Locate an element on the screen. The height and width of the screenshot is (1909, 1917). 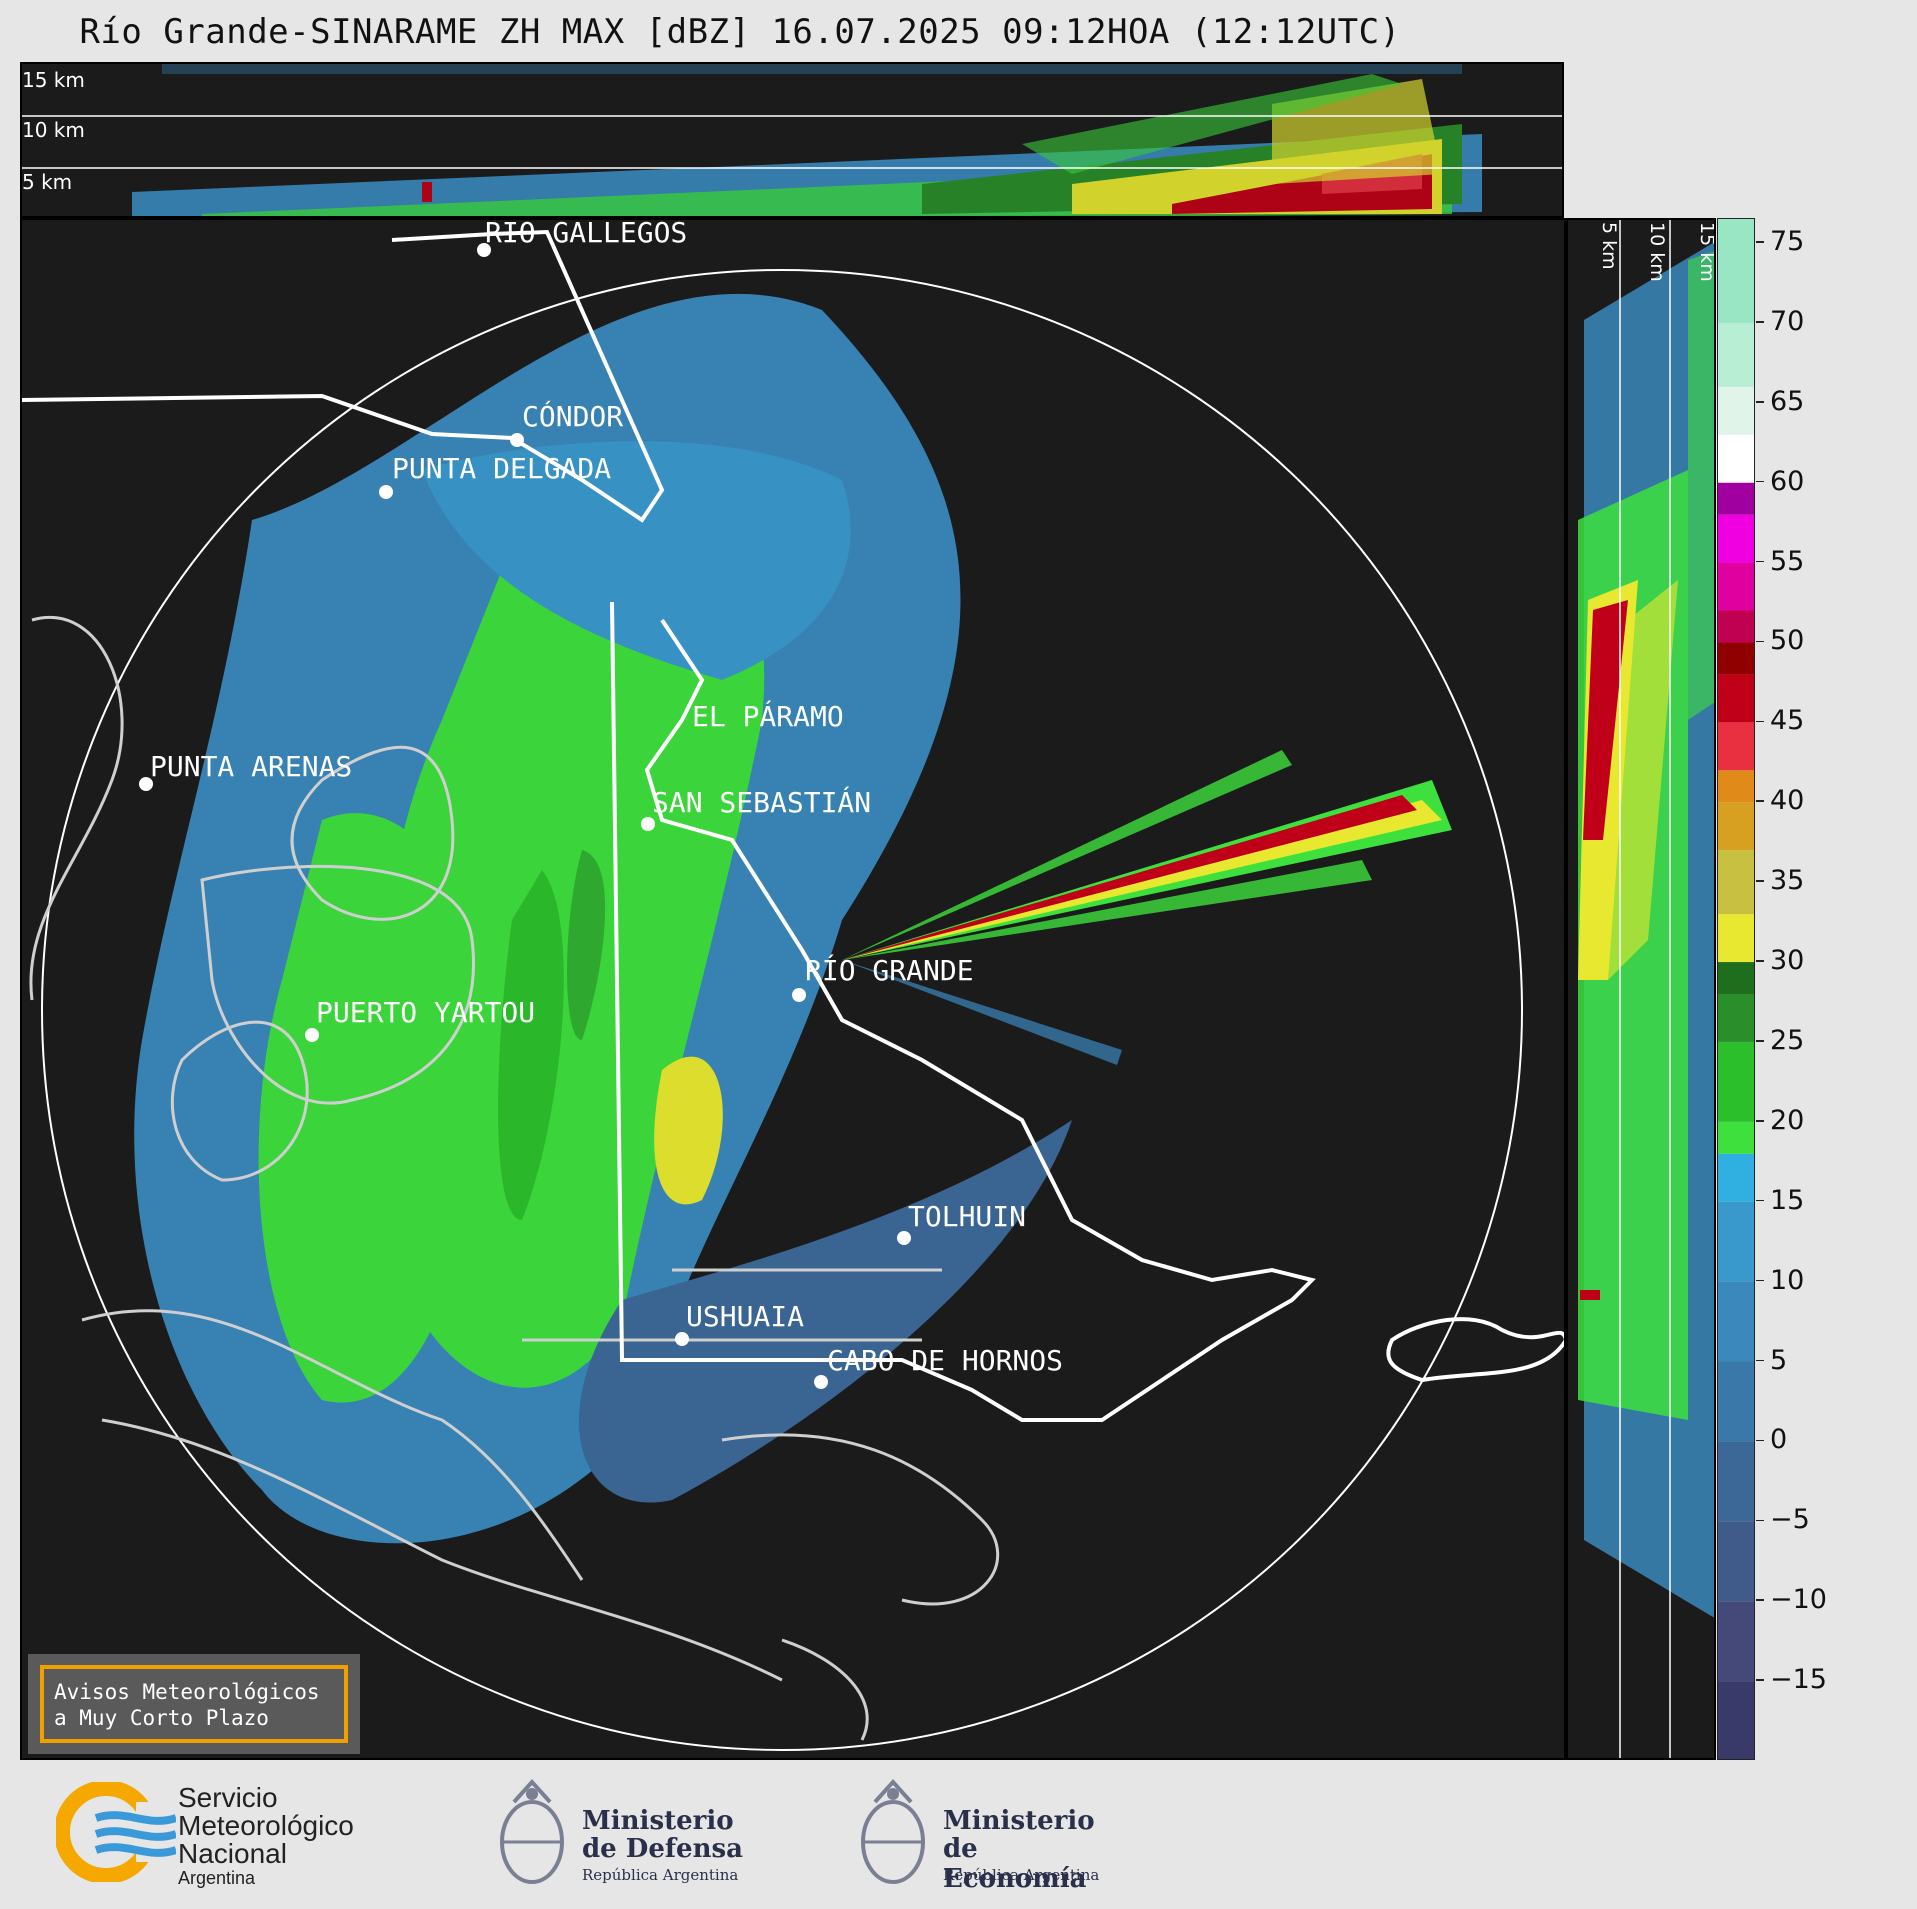
city-label-punta-delgada: PUNTA DELGADA is located at coordinates (502, 468).